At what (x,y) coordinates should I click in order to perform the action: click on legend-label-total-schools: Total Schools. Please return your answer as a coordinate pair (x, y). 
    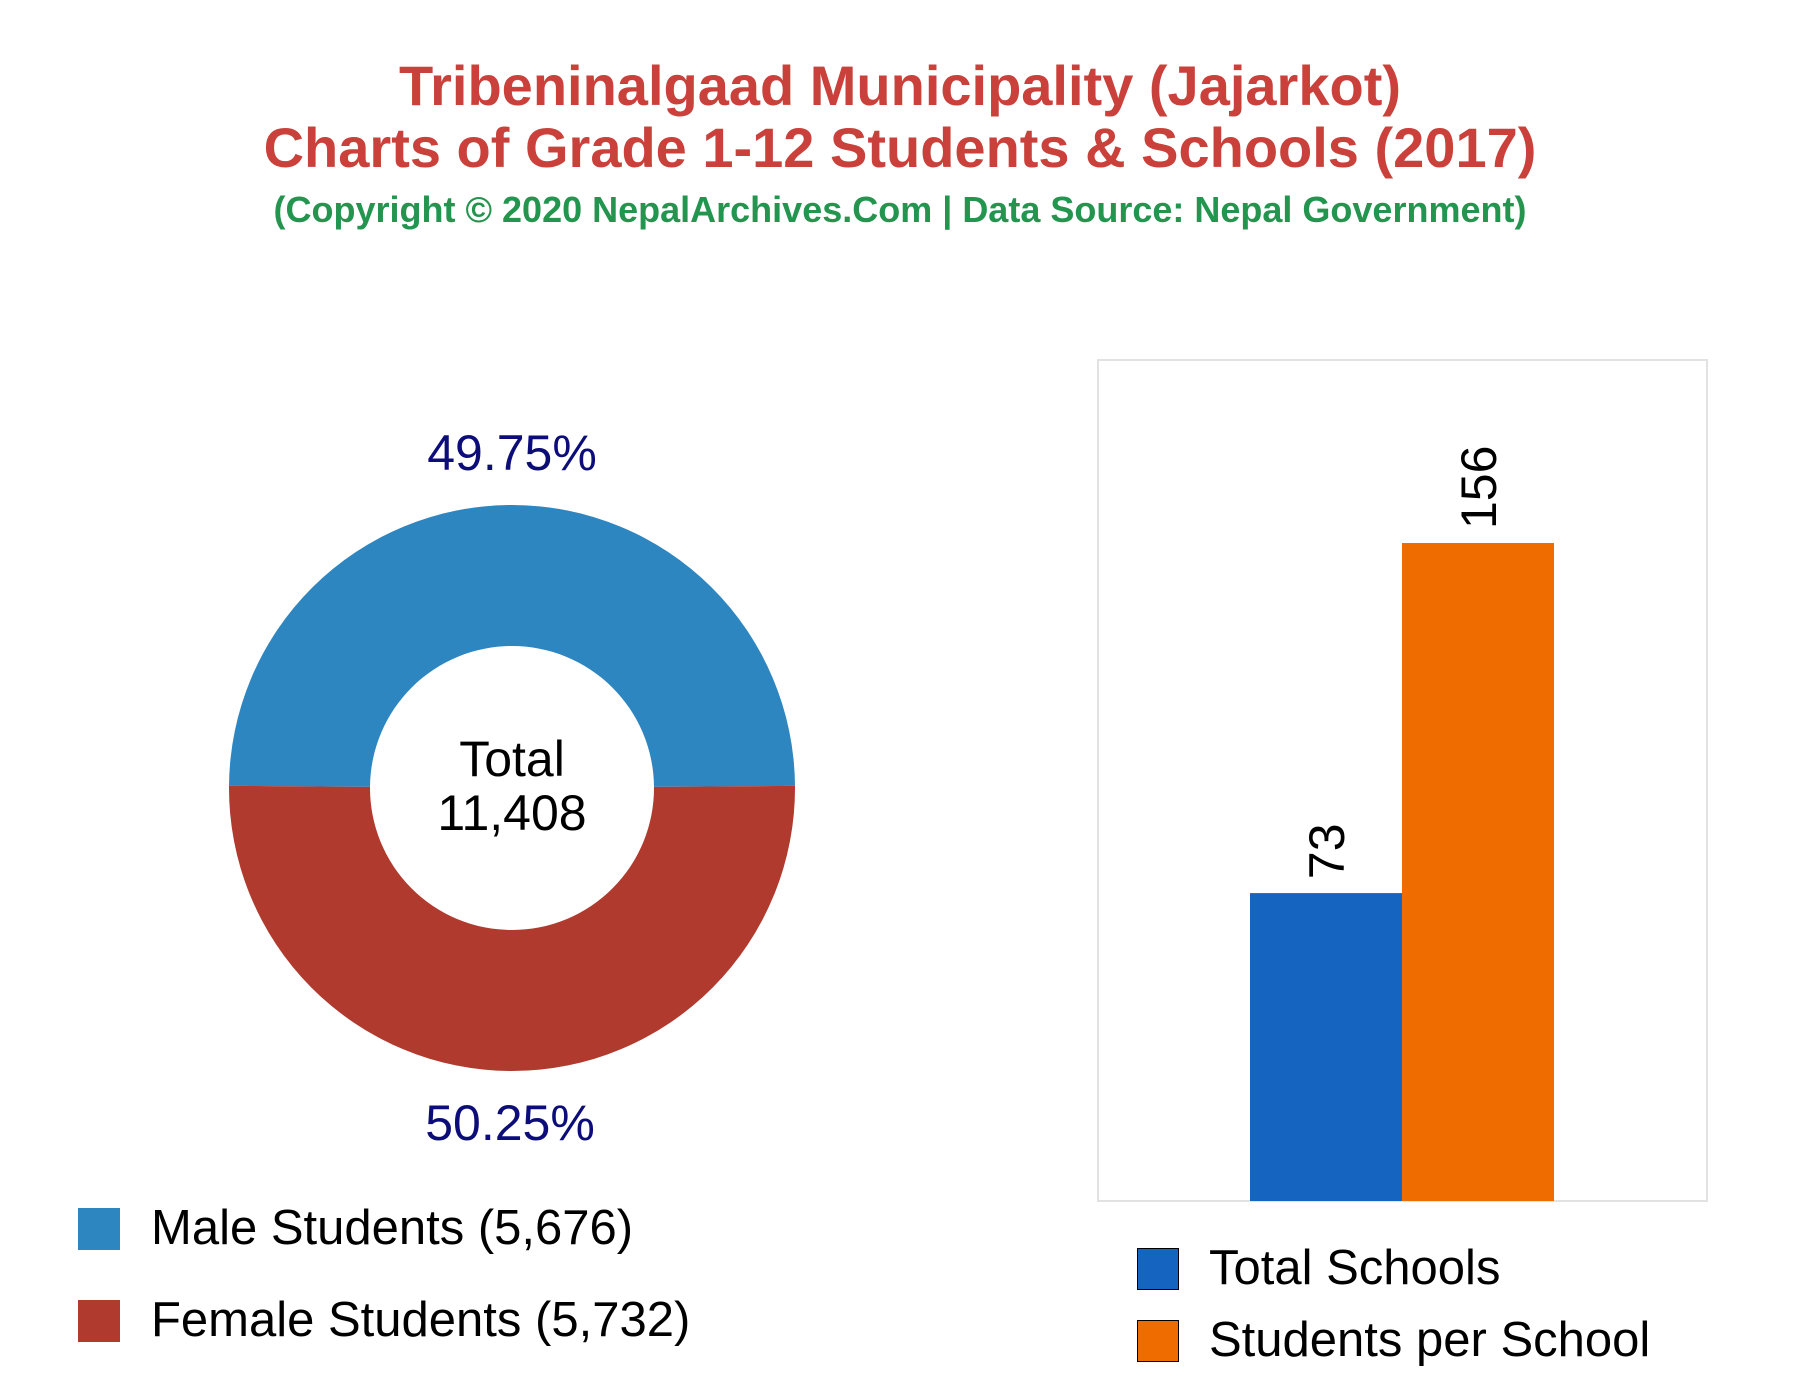
    Looking at the image, I should click on (1355, 1268).